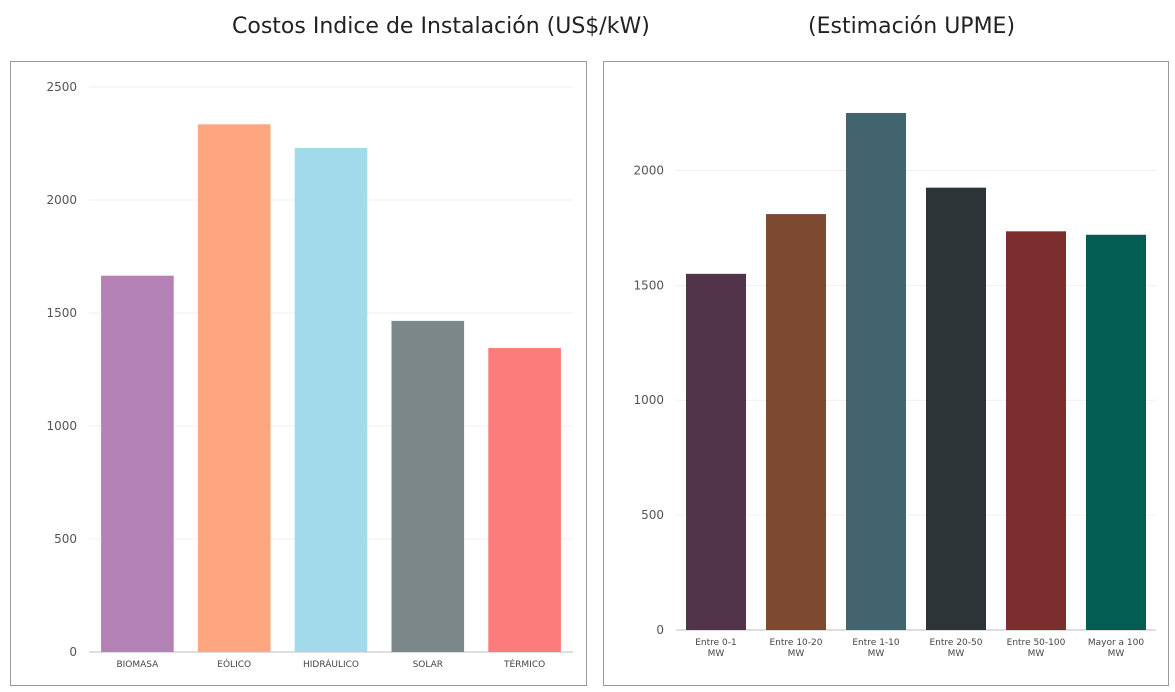 The image size is (1175, 692). Describe the element at coordinates (796, 643) in the screenshot. I see `x-tick-label: Entre 10-20` at that location.